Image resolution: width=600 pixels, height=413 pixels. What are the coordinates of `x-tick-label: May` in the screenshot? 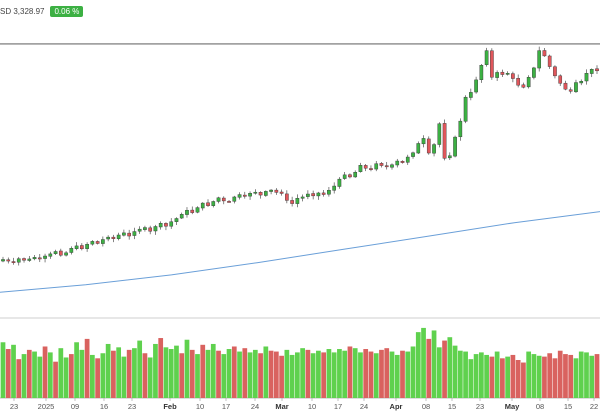 It's located at (512, 406).